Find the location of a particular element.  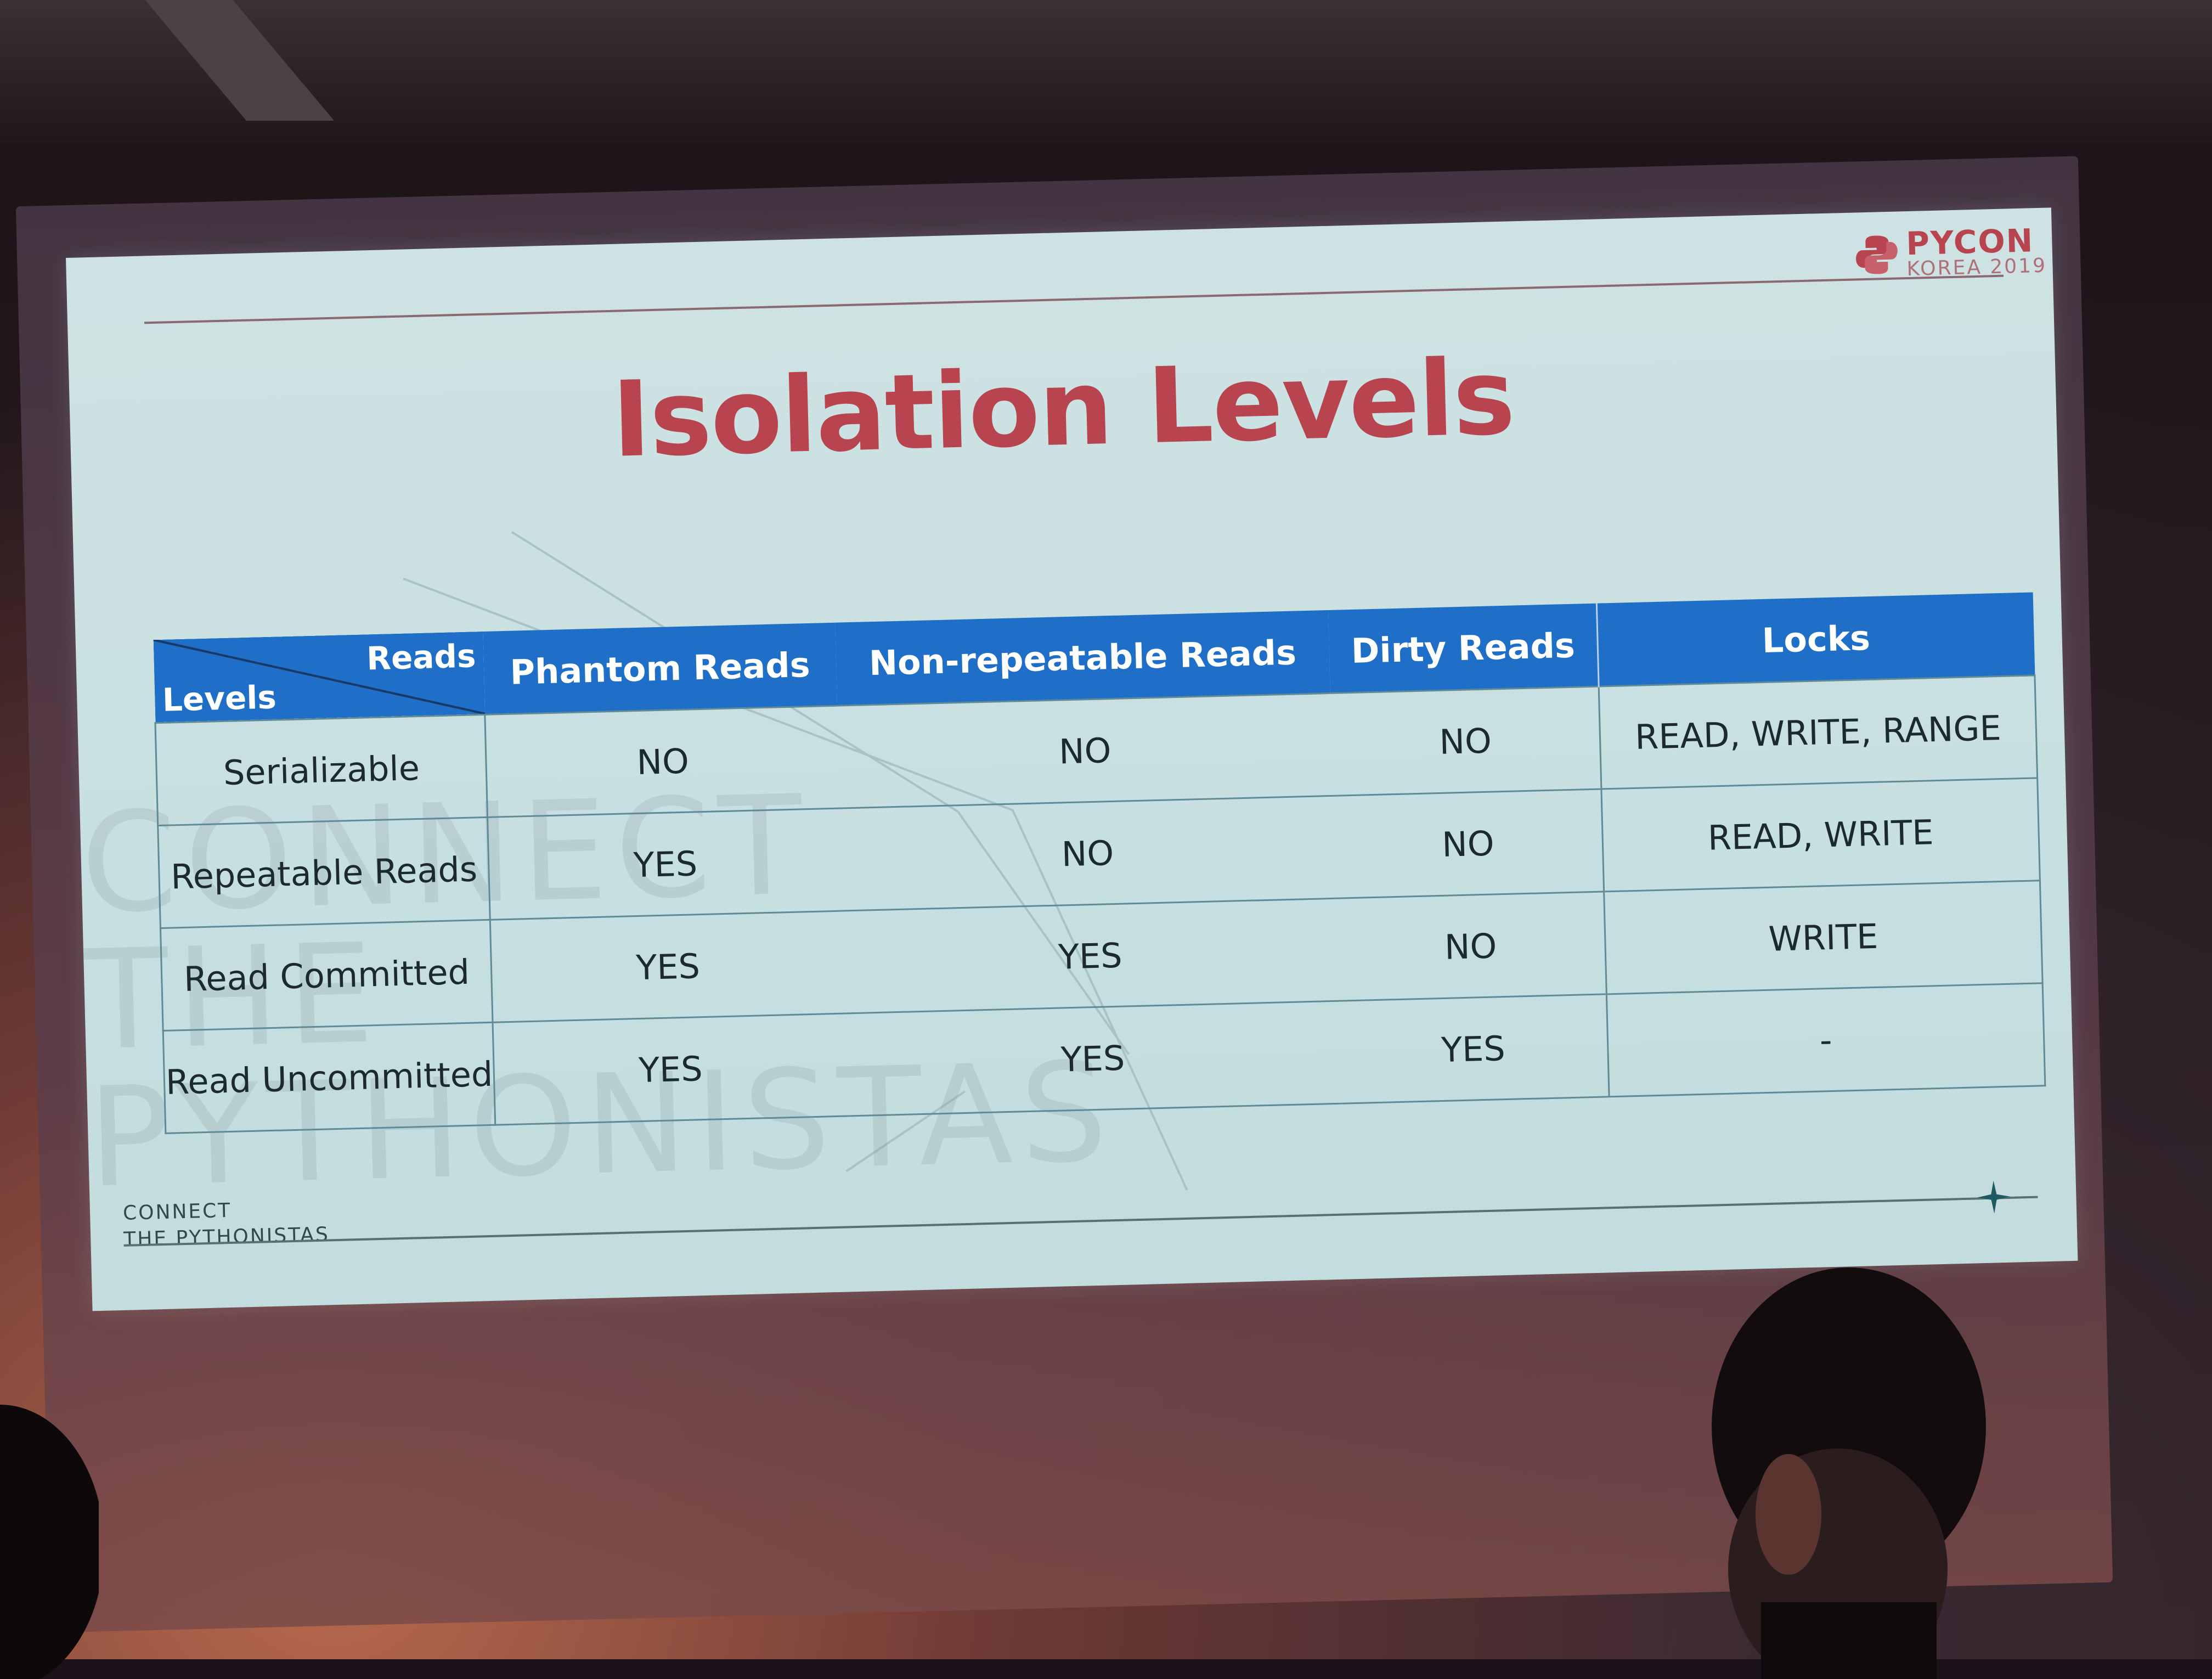

ceiling is located at coordinates (1106, 71).